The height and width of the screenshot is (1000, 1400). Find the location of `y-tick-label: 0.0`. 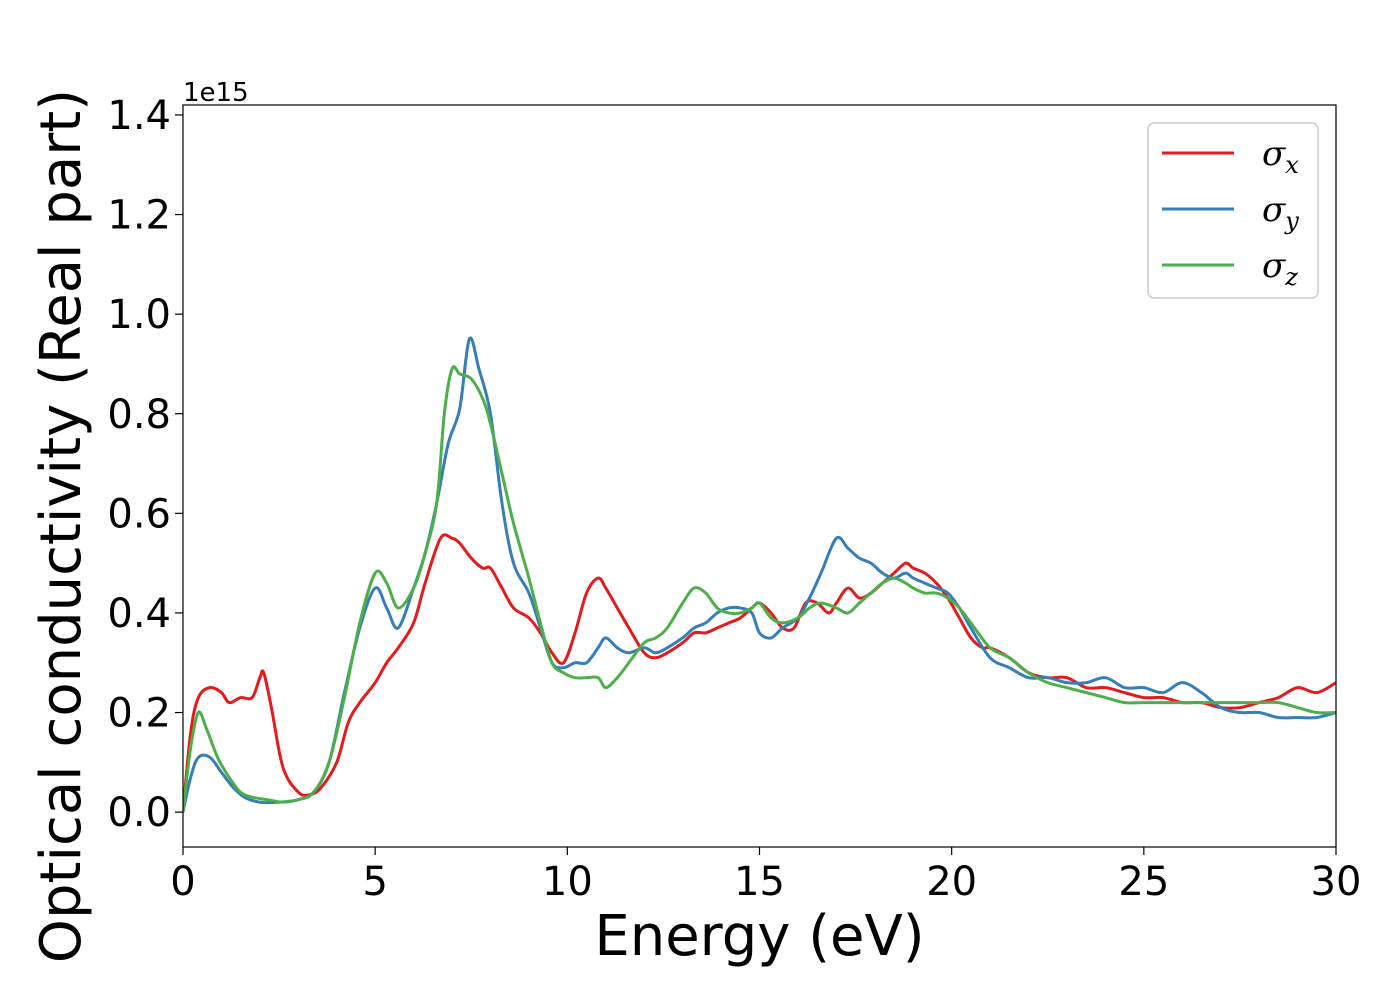

y-tick-label: 0.0 is located at coordinates (139, 813).